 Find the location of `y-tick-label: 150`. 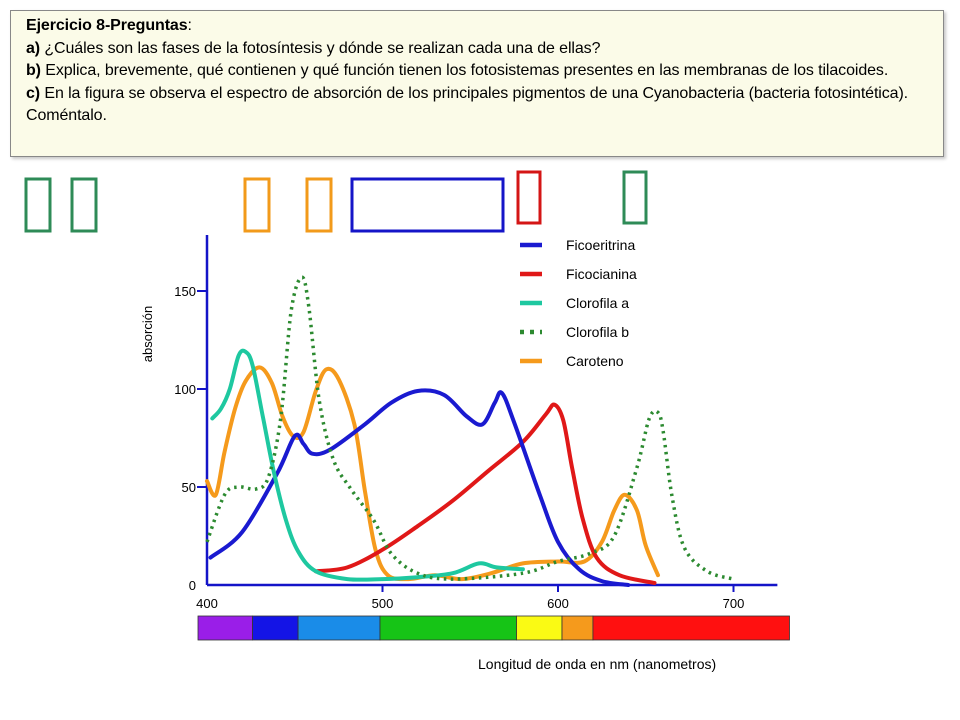

y-tick-label: 150 is located at coordinates (185, 291).